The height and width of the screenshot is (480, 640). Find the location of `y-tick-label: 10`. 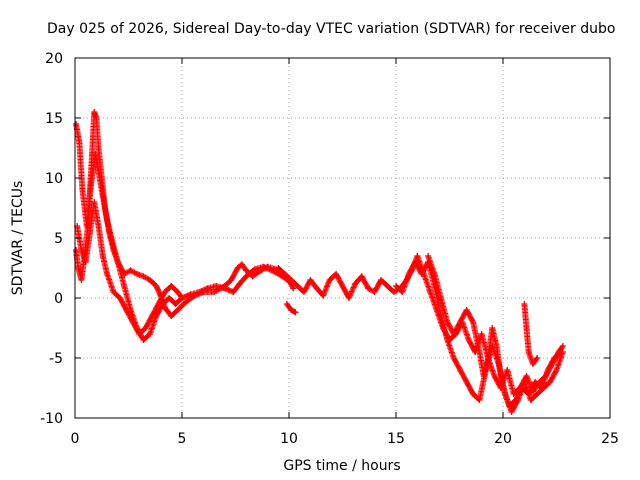

y-tick-label: 10 is located at coordinates (54, 179).